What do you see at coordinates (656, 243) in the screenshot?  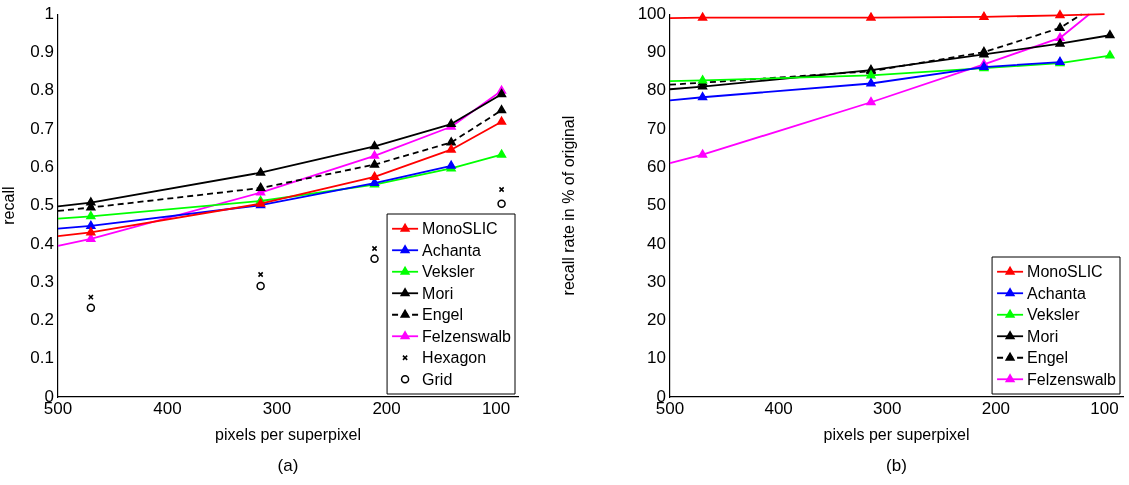 I see `y-tick-label: 40` at bounding box center [656, 243].